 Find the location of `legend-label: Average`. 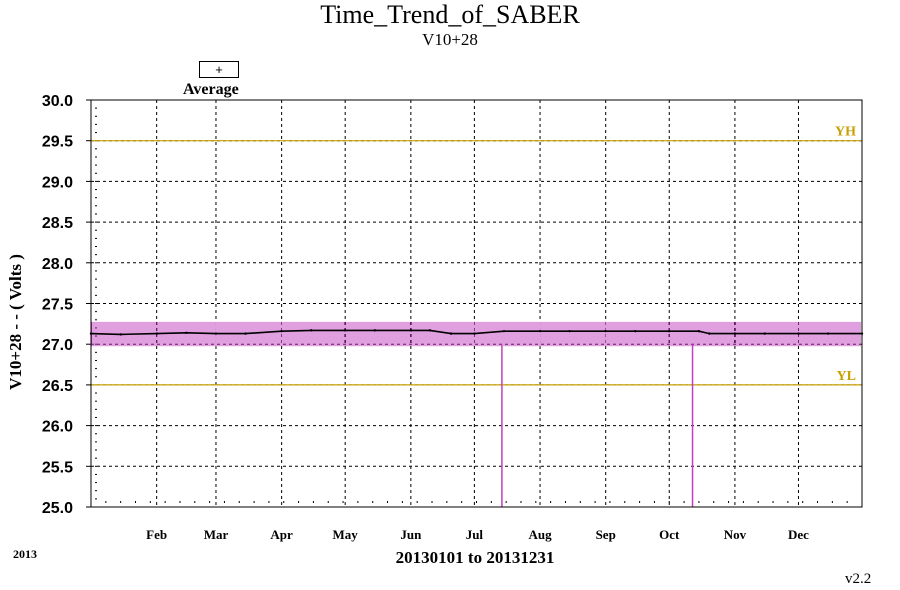

legend-label: Average is located at coordinates (211, 89).